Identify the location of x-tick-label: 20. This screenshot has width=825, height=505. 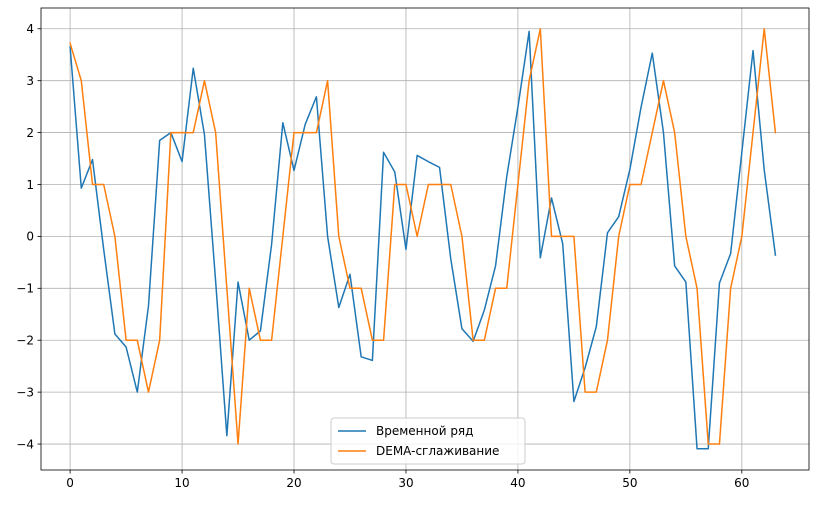
(293, 483).